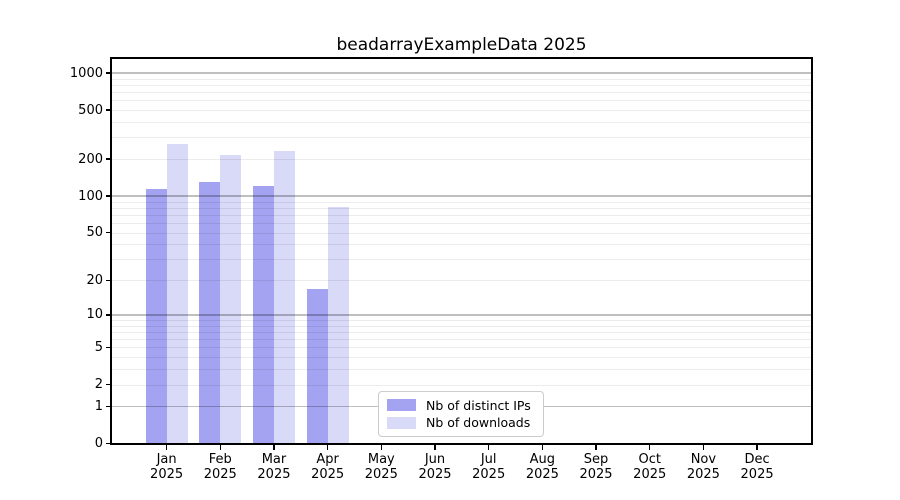 This screenshot has height=500, width=900. I want to click on legend-item-distinct-ips: Nb of distinct IPs, so click(461, 405).